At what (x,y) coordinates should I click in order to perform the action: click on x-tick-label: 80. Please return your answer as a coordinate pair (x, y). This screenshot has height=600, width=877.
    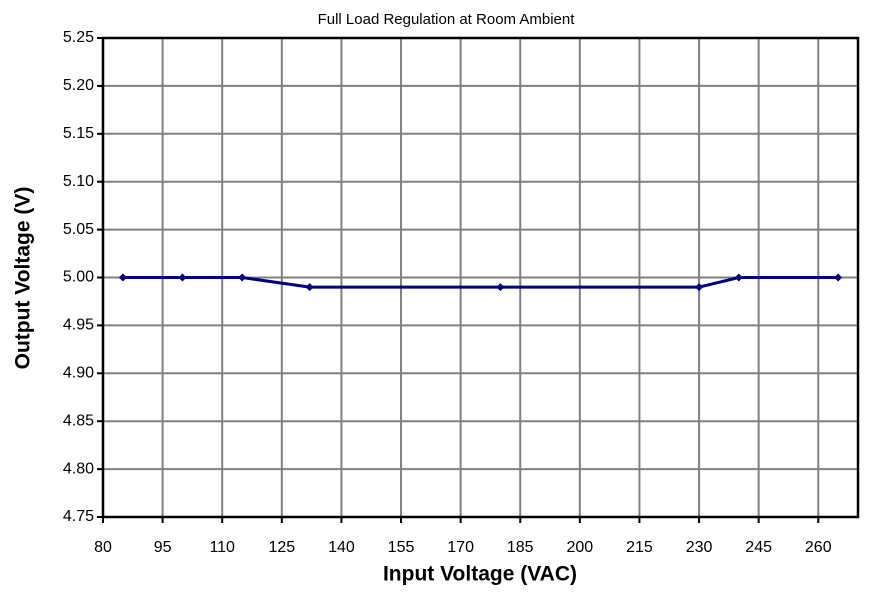
    Looking at the image, I should click on (103, 547).